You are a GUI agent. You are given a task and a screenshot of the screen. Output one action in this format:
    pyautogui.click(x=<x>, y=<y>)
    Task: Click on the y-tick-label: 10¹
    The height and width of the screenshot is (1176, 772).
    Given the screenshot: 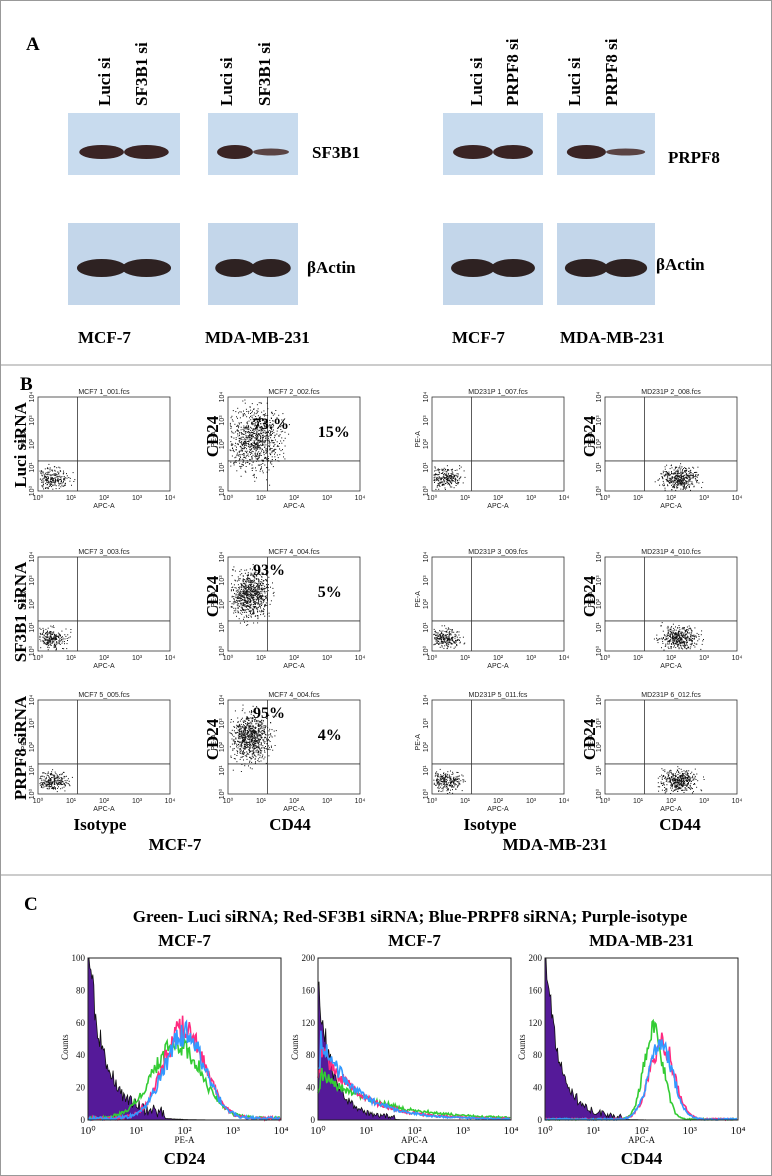 What is the action you would take?
    pyautogui.click(x=426, y=770)
    